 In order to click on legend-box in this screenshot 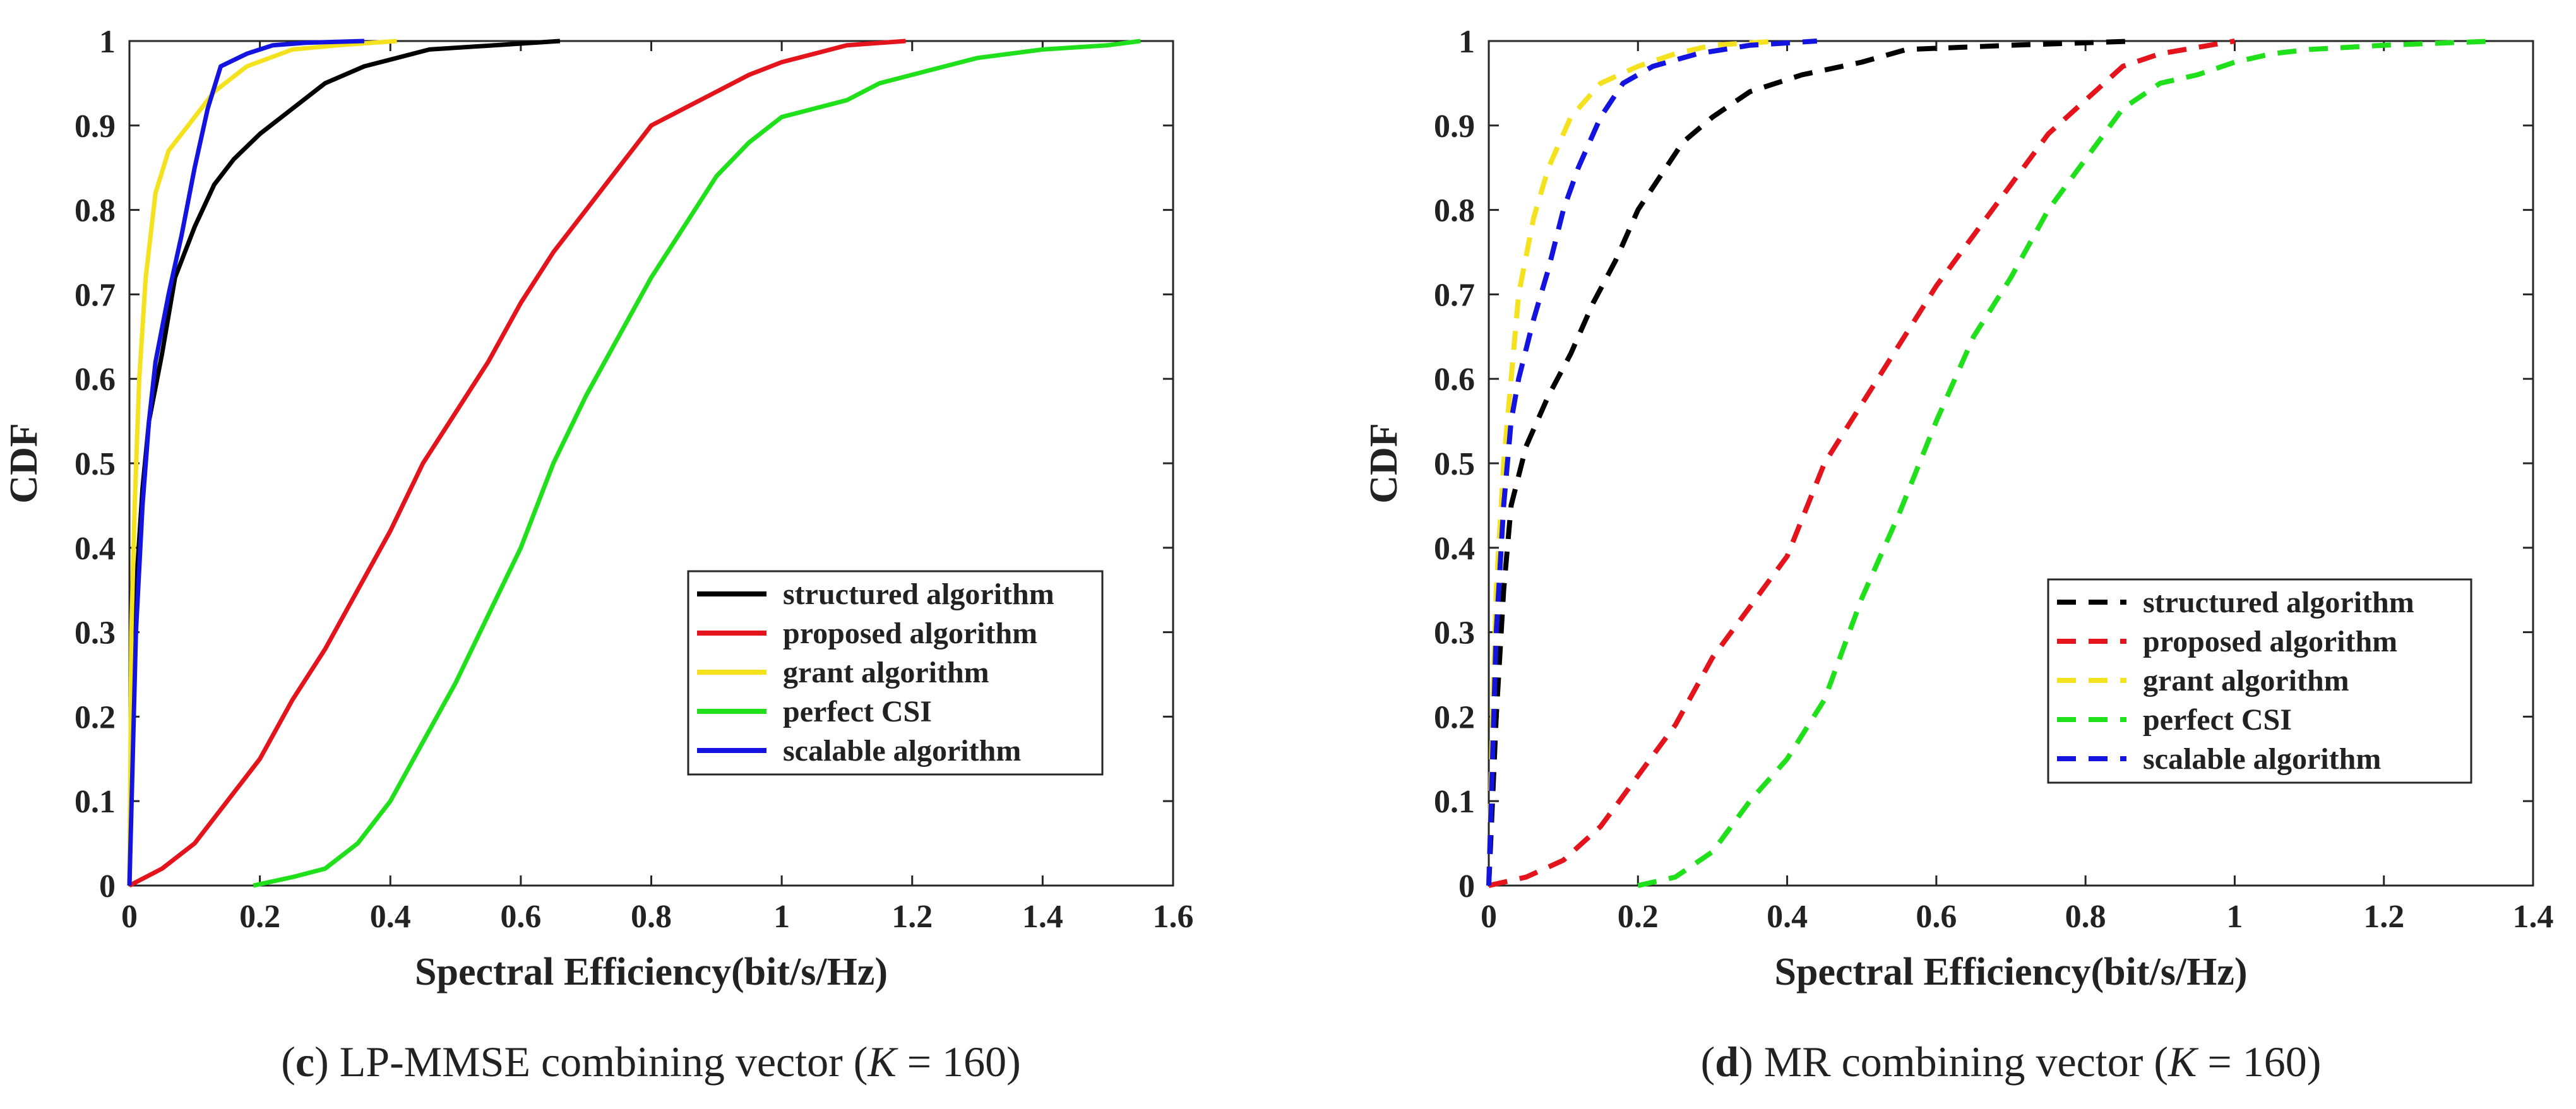, I will do `click(2259, 681)`.